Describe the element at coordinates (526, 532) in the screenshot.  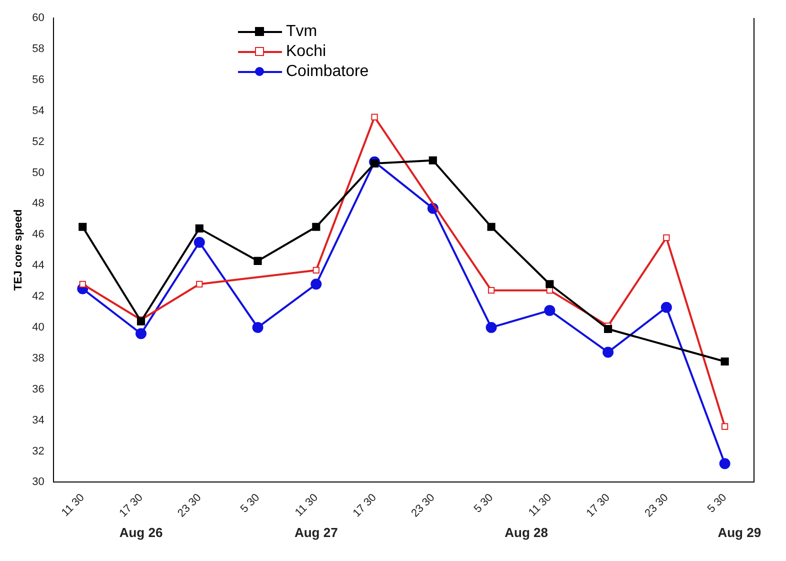
I see `text: Aug 28` at that location.